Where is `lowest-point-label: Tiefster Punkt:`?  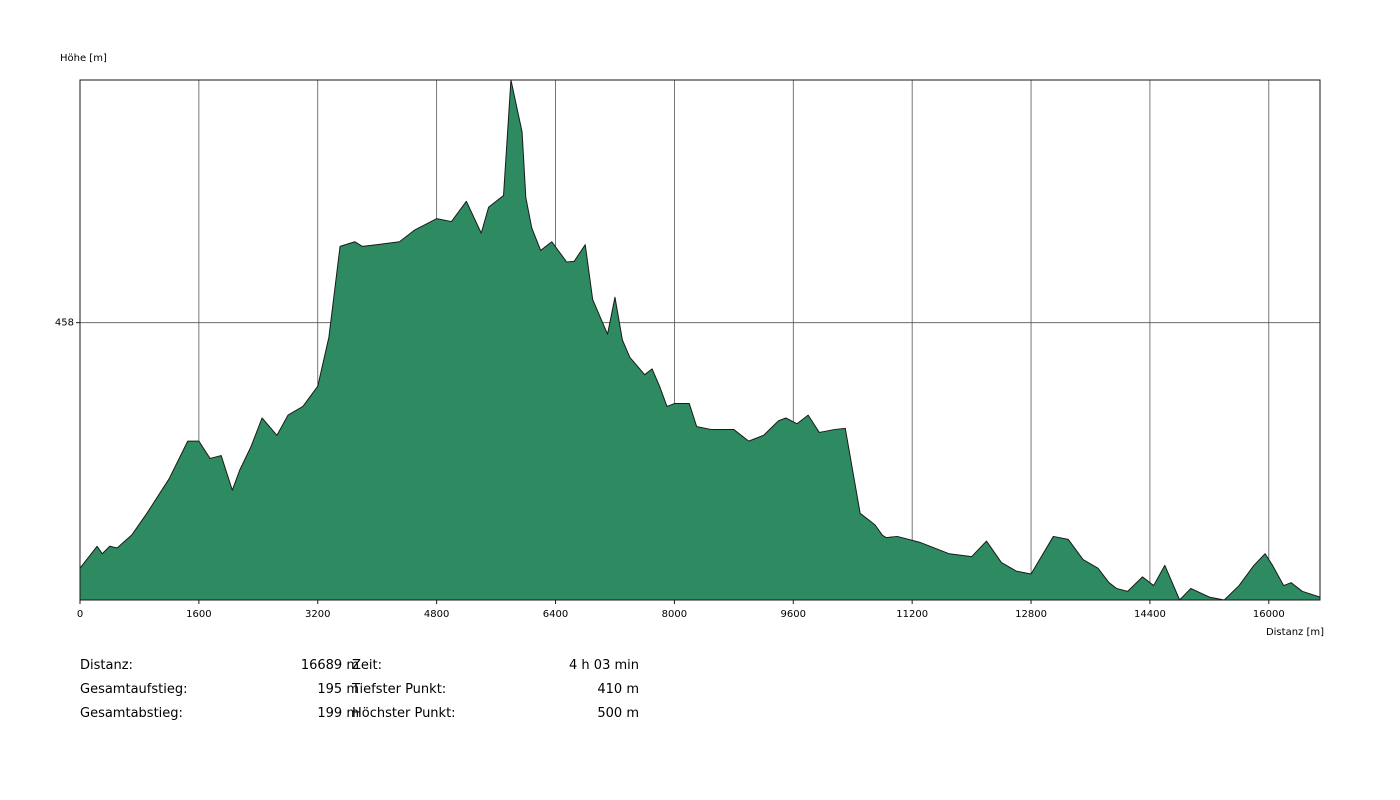 lowest-point-label: Tiefster Punkt: is located at coordinates (399, 689).